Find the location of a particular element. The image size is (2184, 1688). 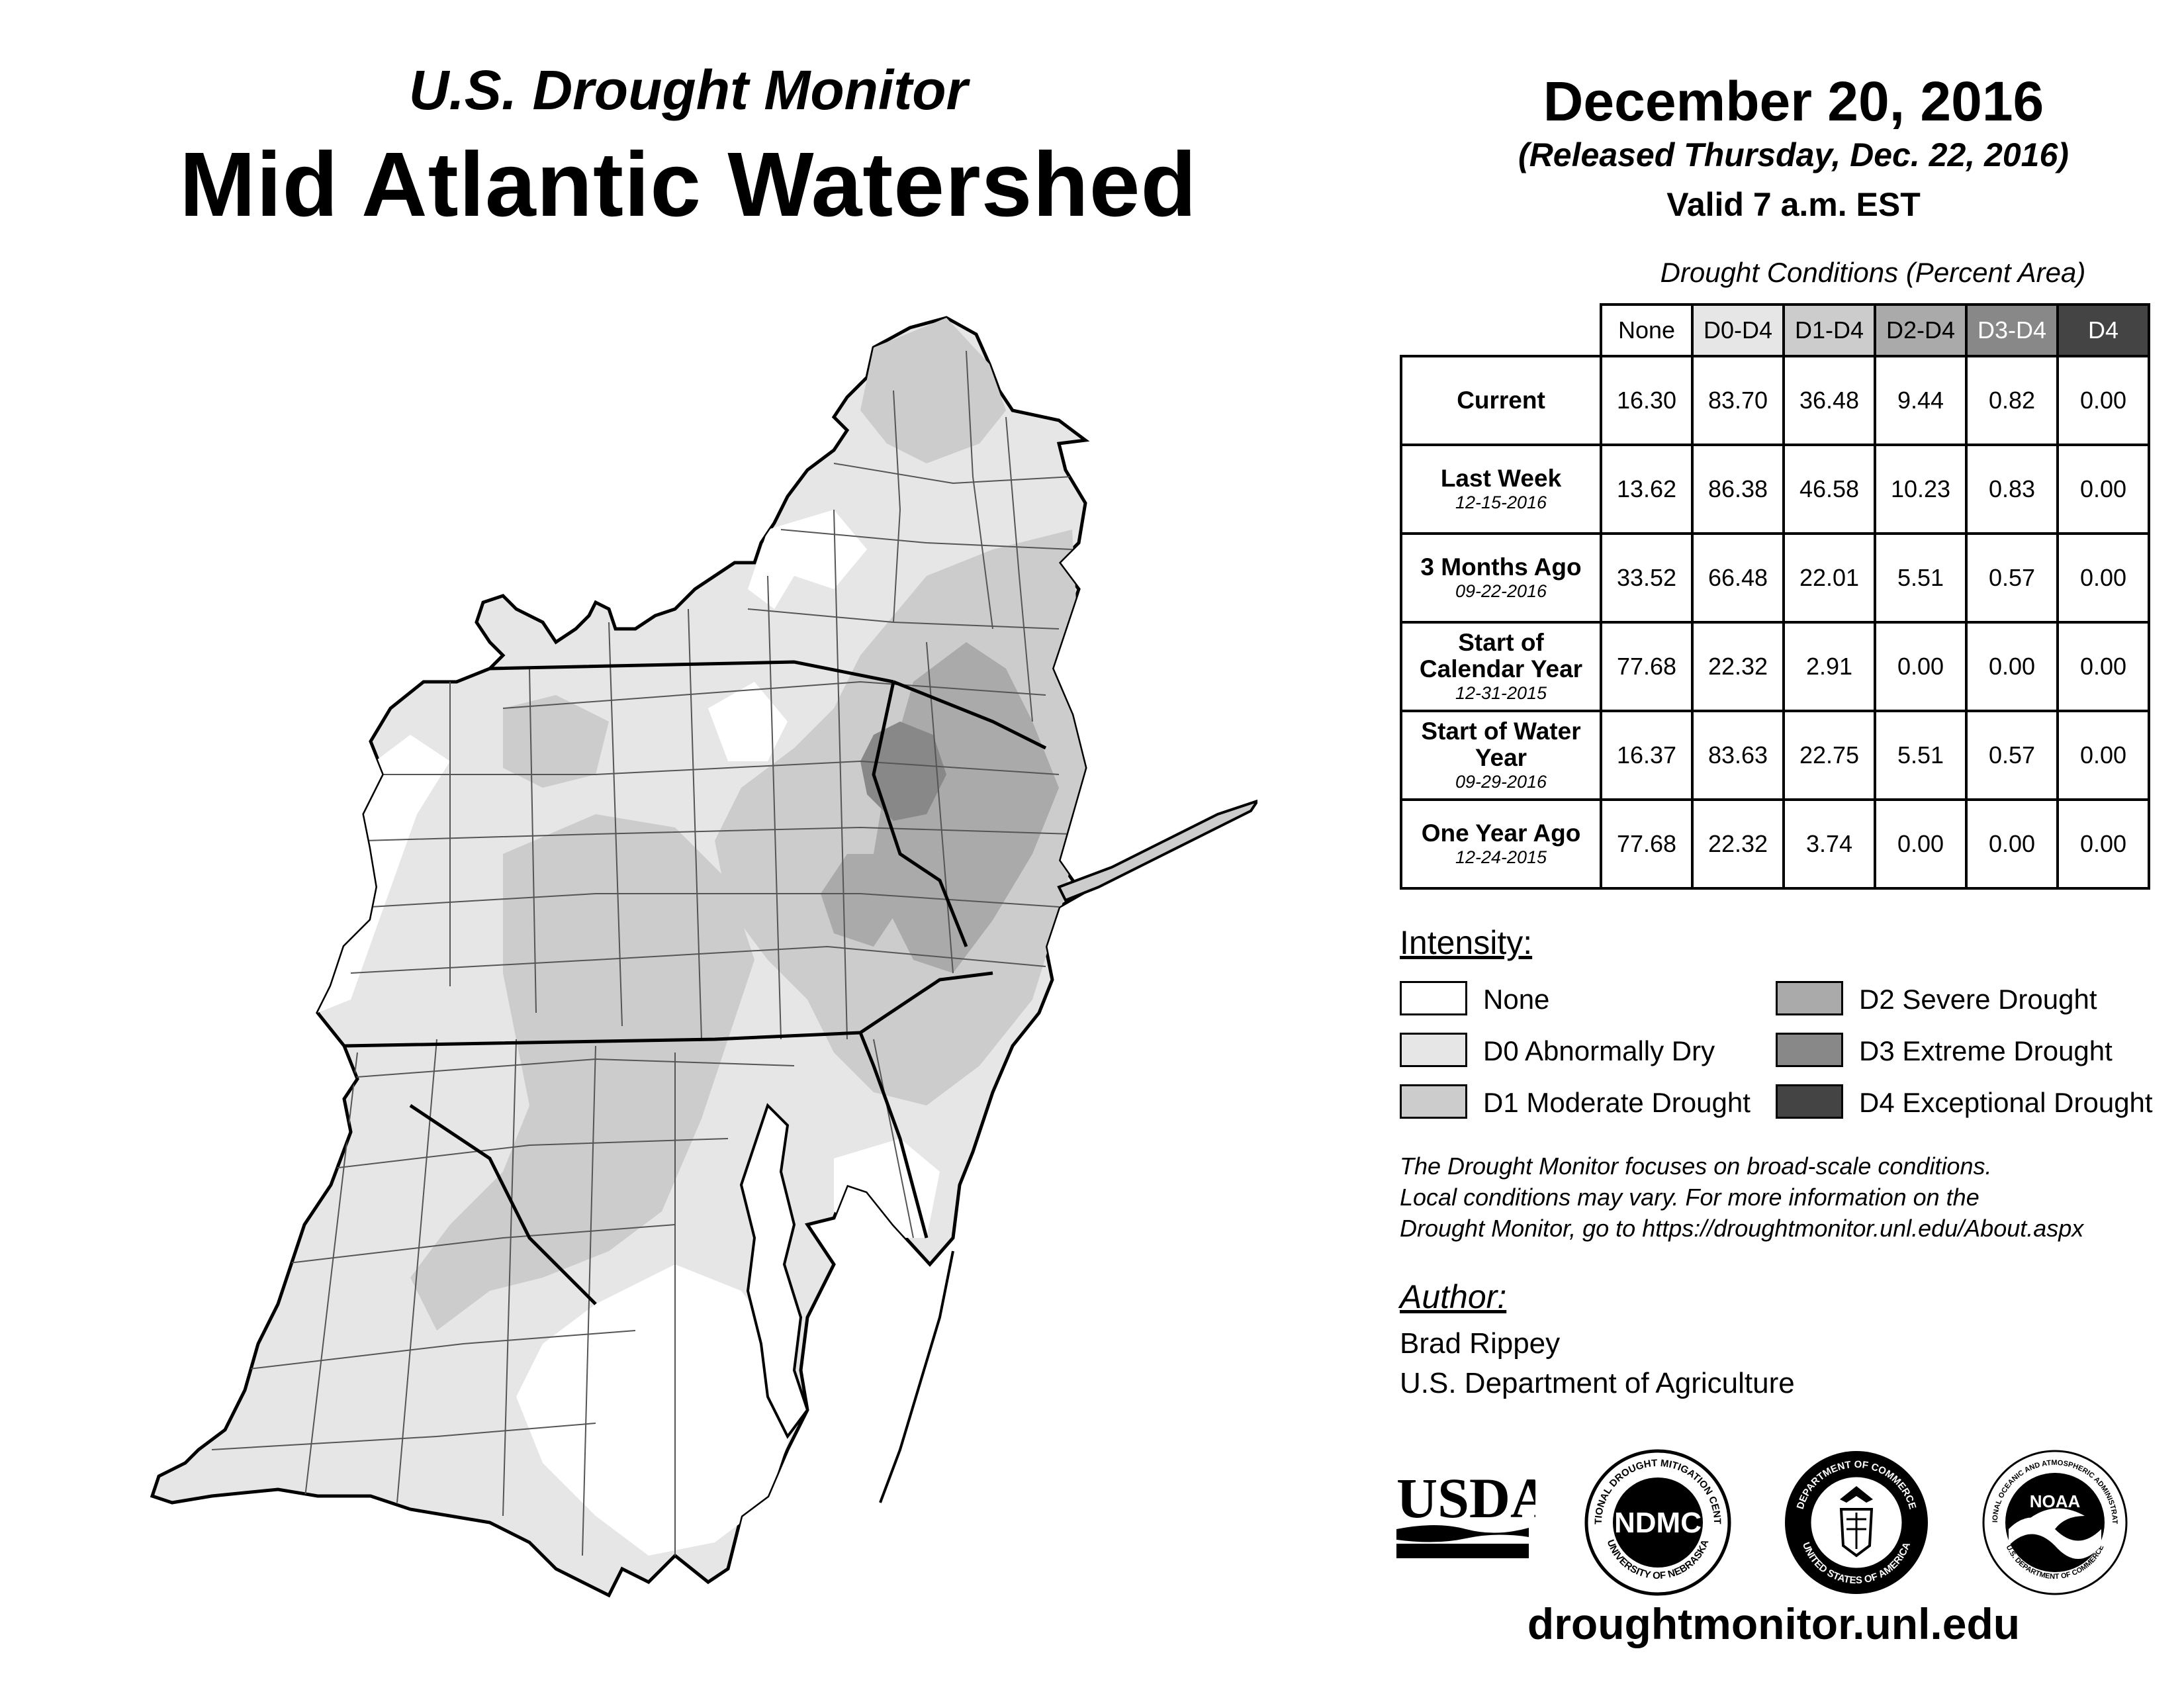

cell-value: 16.37 is located at coordinates (1647, 755).